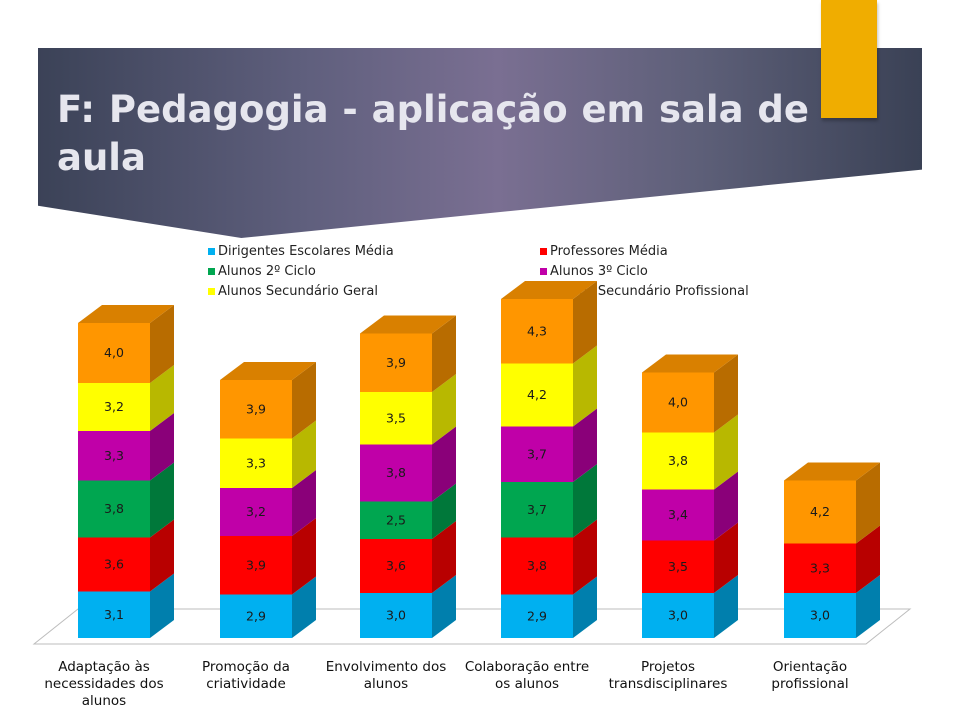 Image resolution: width=960 pixels, height=720 pixels. Describe the element at coordinates (810, 675) in the screenshot. I see `category-label: Orientação profissional` at that location.